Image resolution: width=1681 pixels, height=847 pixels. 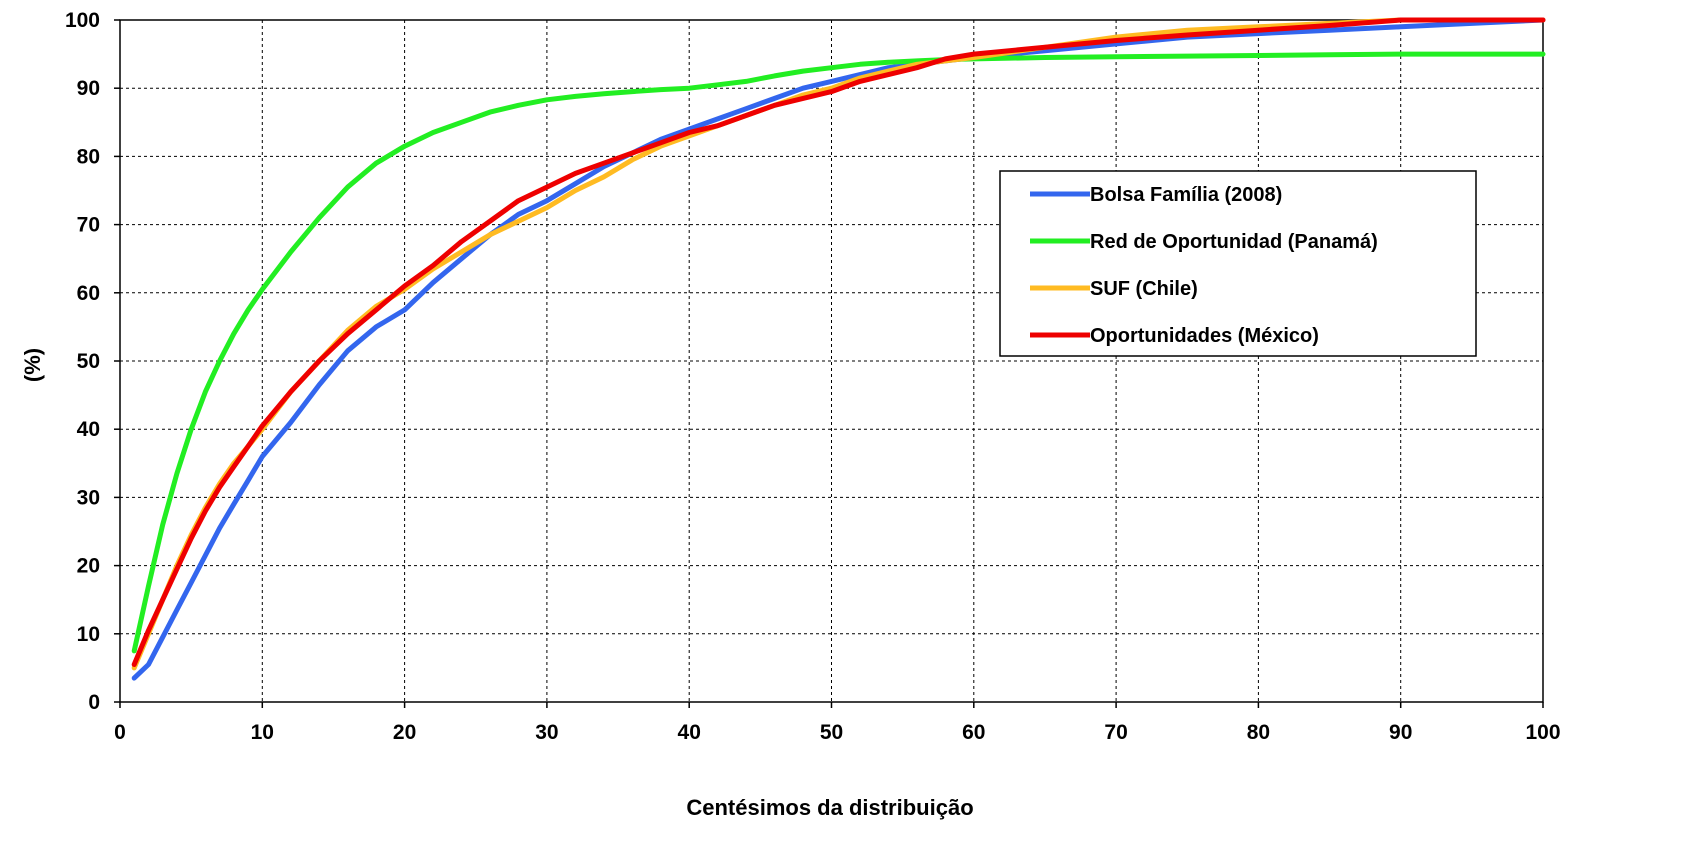 What do you see at coordinates (1234, 242) in the screenshot?
I see `legend-label: Red de Oportunidad (Panamá)` at bounding box center [1234, 242].